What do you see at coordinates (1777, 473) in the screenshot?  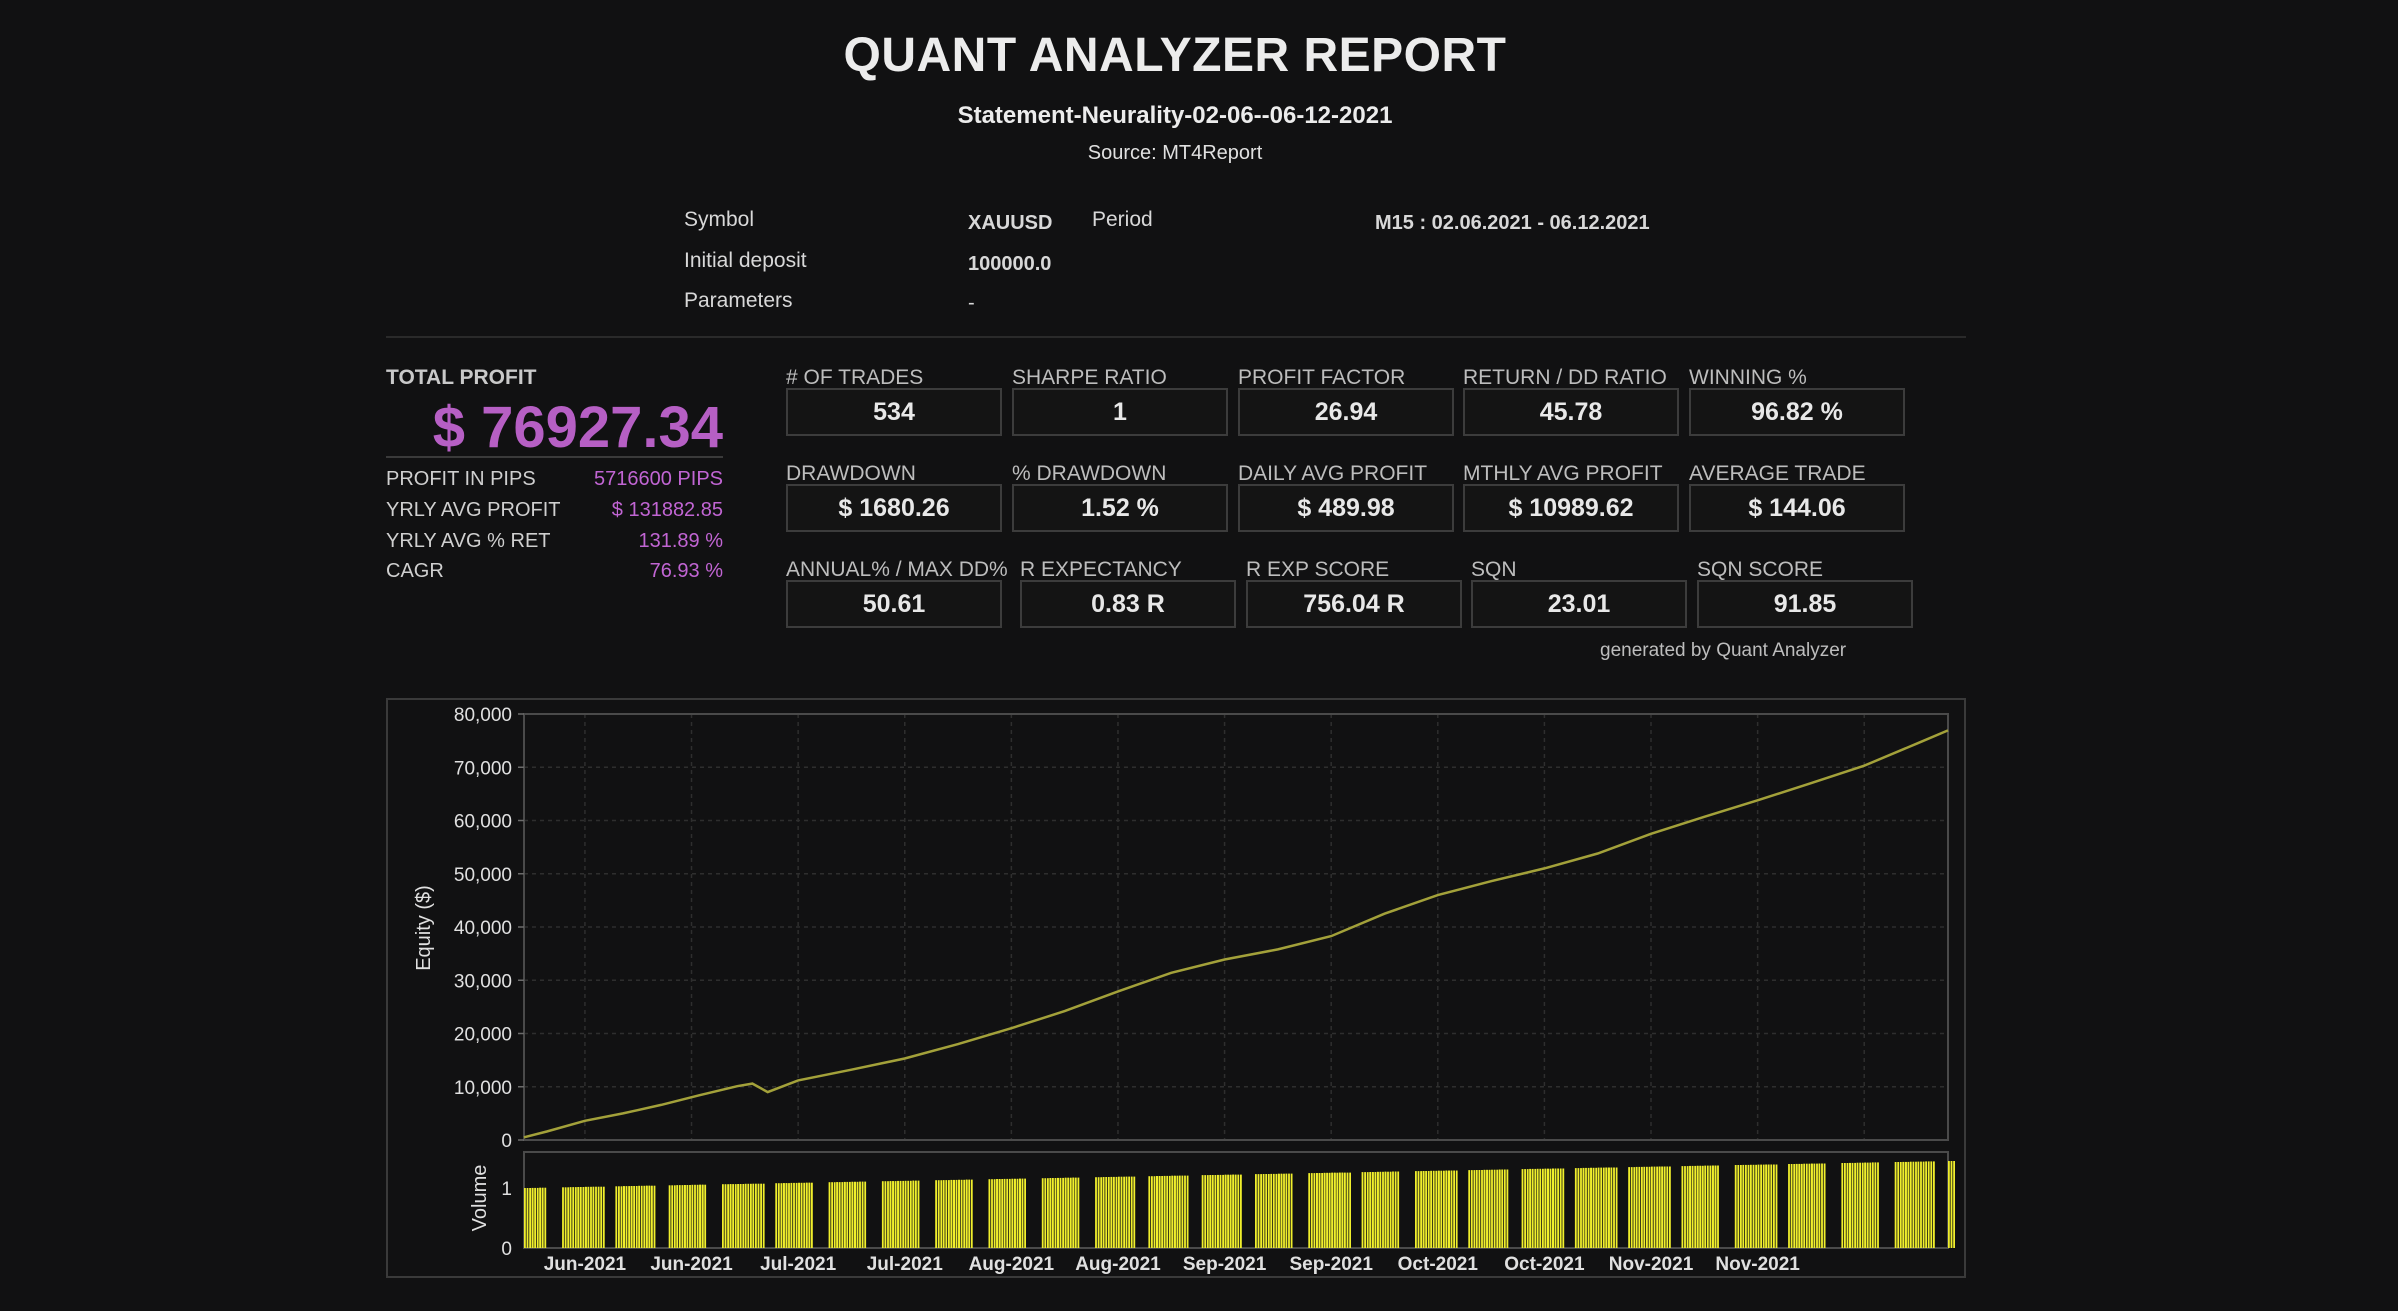 I see `stat-label-avg-trade: AVERAGE TRADE` at bounding box center [1777, 473].